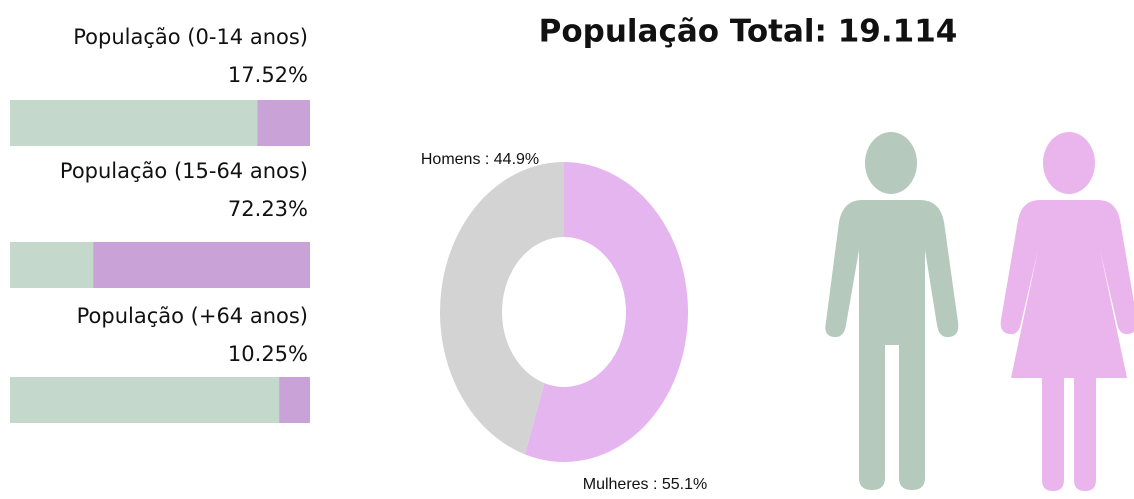 The height and width of the screenshot is (499, 1134). What do you see at coordinates (268, 354) in the screenshot?
I see `value-label: 10.25%` at bounding box center [268, 354].